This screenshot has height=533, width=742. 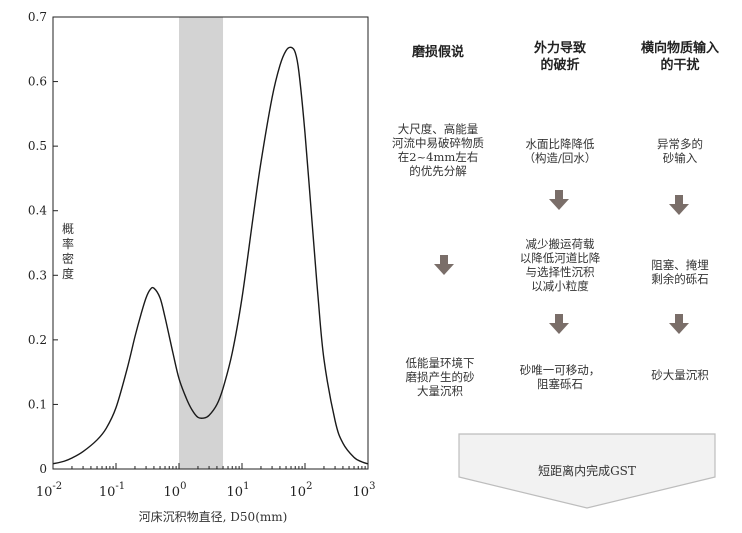 What do you see at coordinates (43, 243) in the screenshot?
I see `y-axis-ticks: 0 0.1 0.2 0.3 0.4 0.5 0.6 0.7` at bounding box center [43, 243].